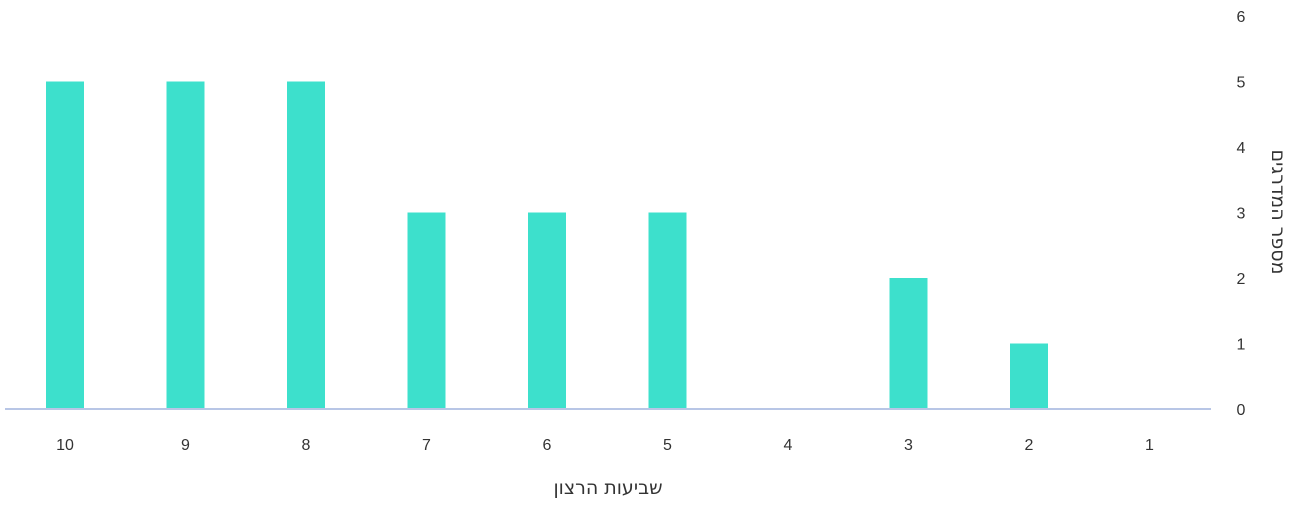  Describe the element at coordinates (1029, 445) in the screenshot. I see `x-tick-label: 2` at that location.